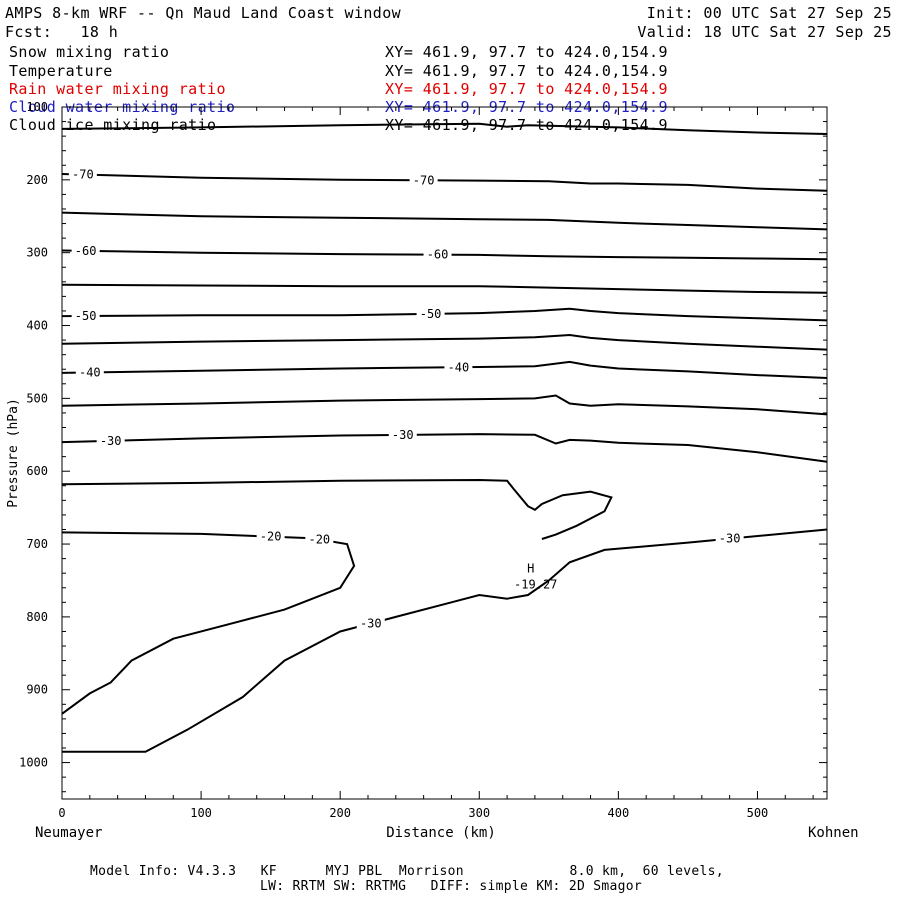  What do you see at coordinates (33, 763) in the screenshot?
I see `y-tick-label: 1000` at bounding box center [33, 763].